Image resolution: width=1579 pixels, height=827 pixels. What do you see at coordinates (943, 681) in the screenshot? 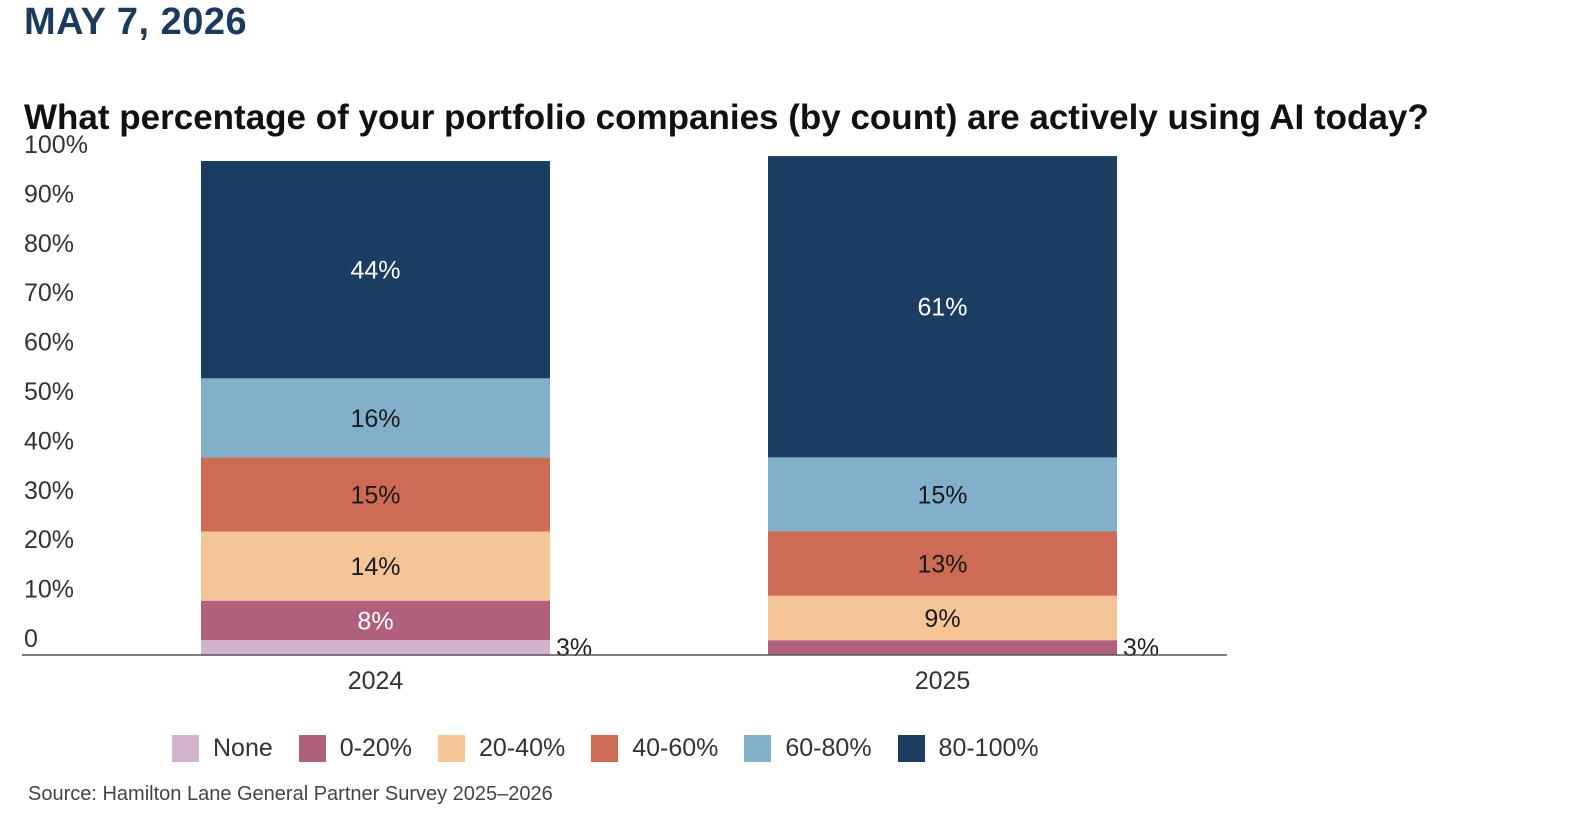
I see `x-tick-label: 2025` at bounding box center [943, 681].